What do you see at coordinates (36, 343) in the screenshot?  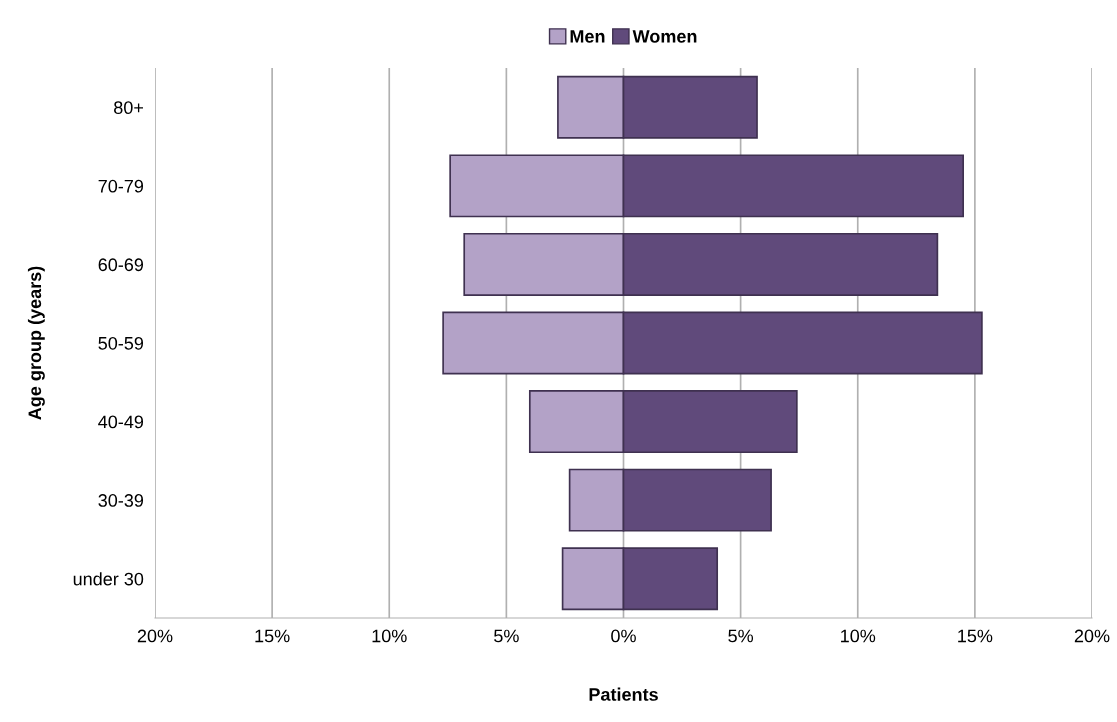 I see `y-axis-title: Age group (years)` at bounding box center [36, 343].